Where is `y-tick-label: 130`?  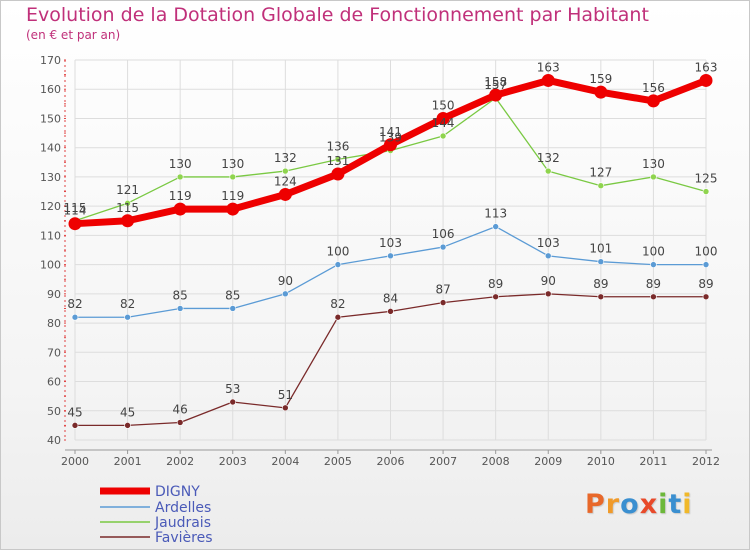
y-tick-label: 130 is located at coordinates (50, 177).